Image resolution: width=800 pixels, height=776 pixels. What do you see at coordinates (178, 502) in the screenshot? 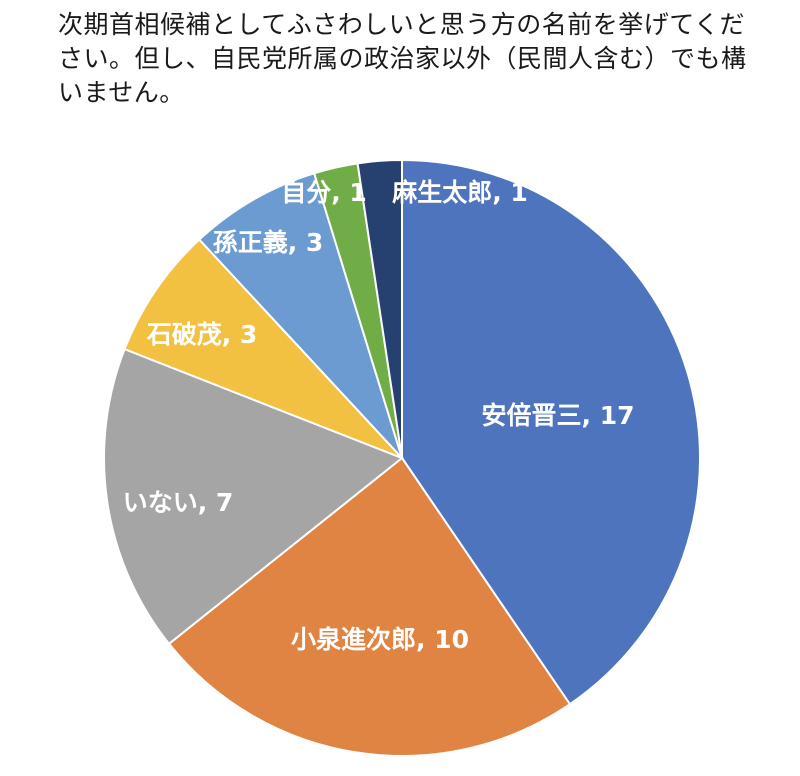
I see `slice-inai-label: いない, 7` at bounding box center [178, 502].